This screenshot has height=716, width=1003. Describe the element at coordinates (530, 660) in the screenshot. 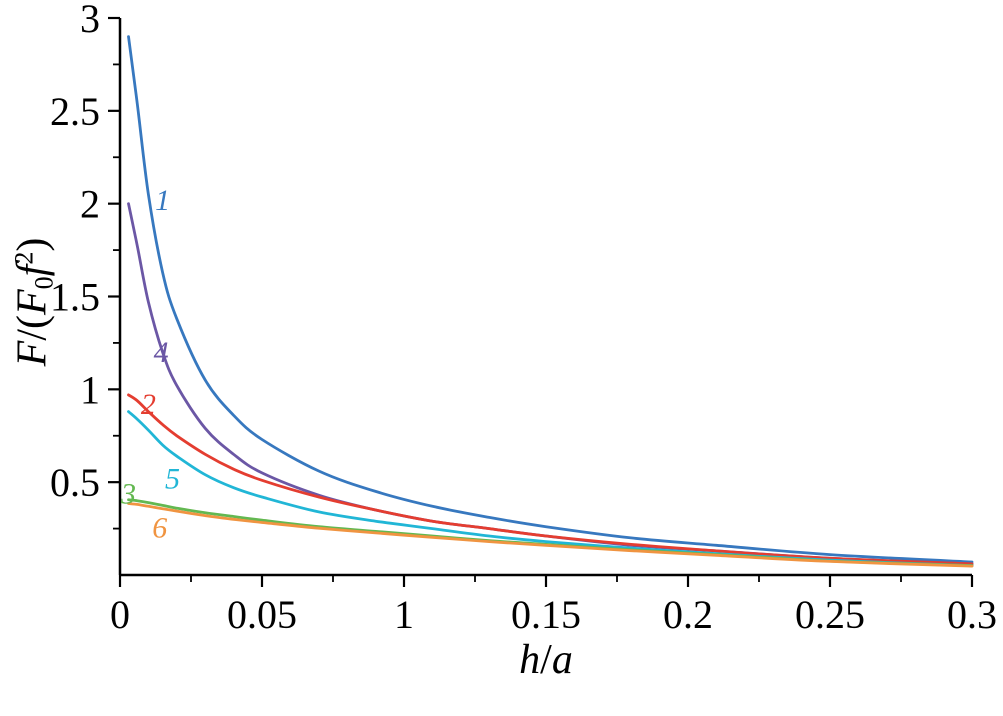

I see `x-axis-label-part-0: h` at that location.